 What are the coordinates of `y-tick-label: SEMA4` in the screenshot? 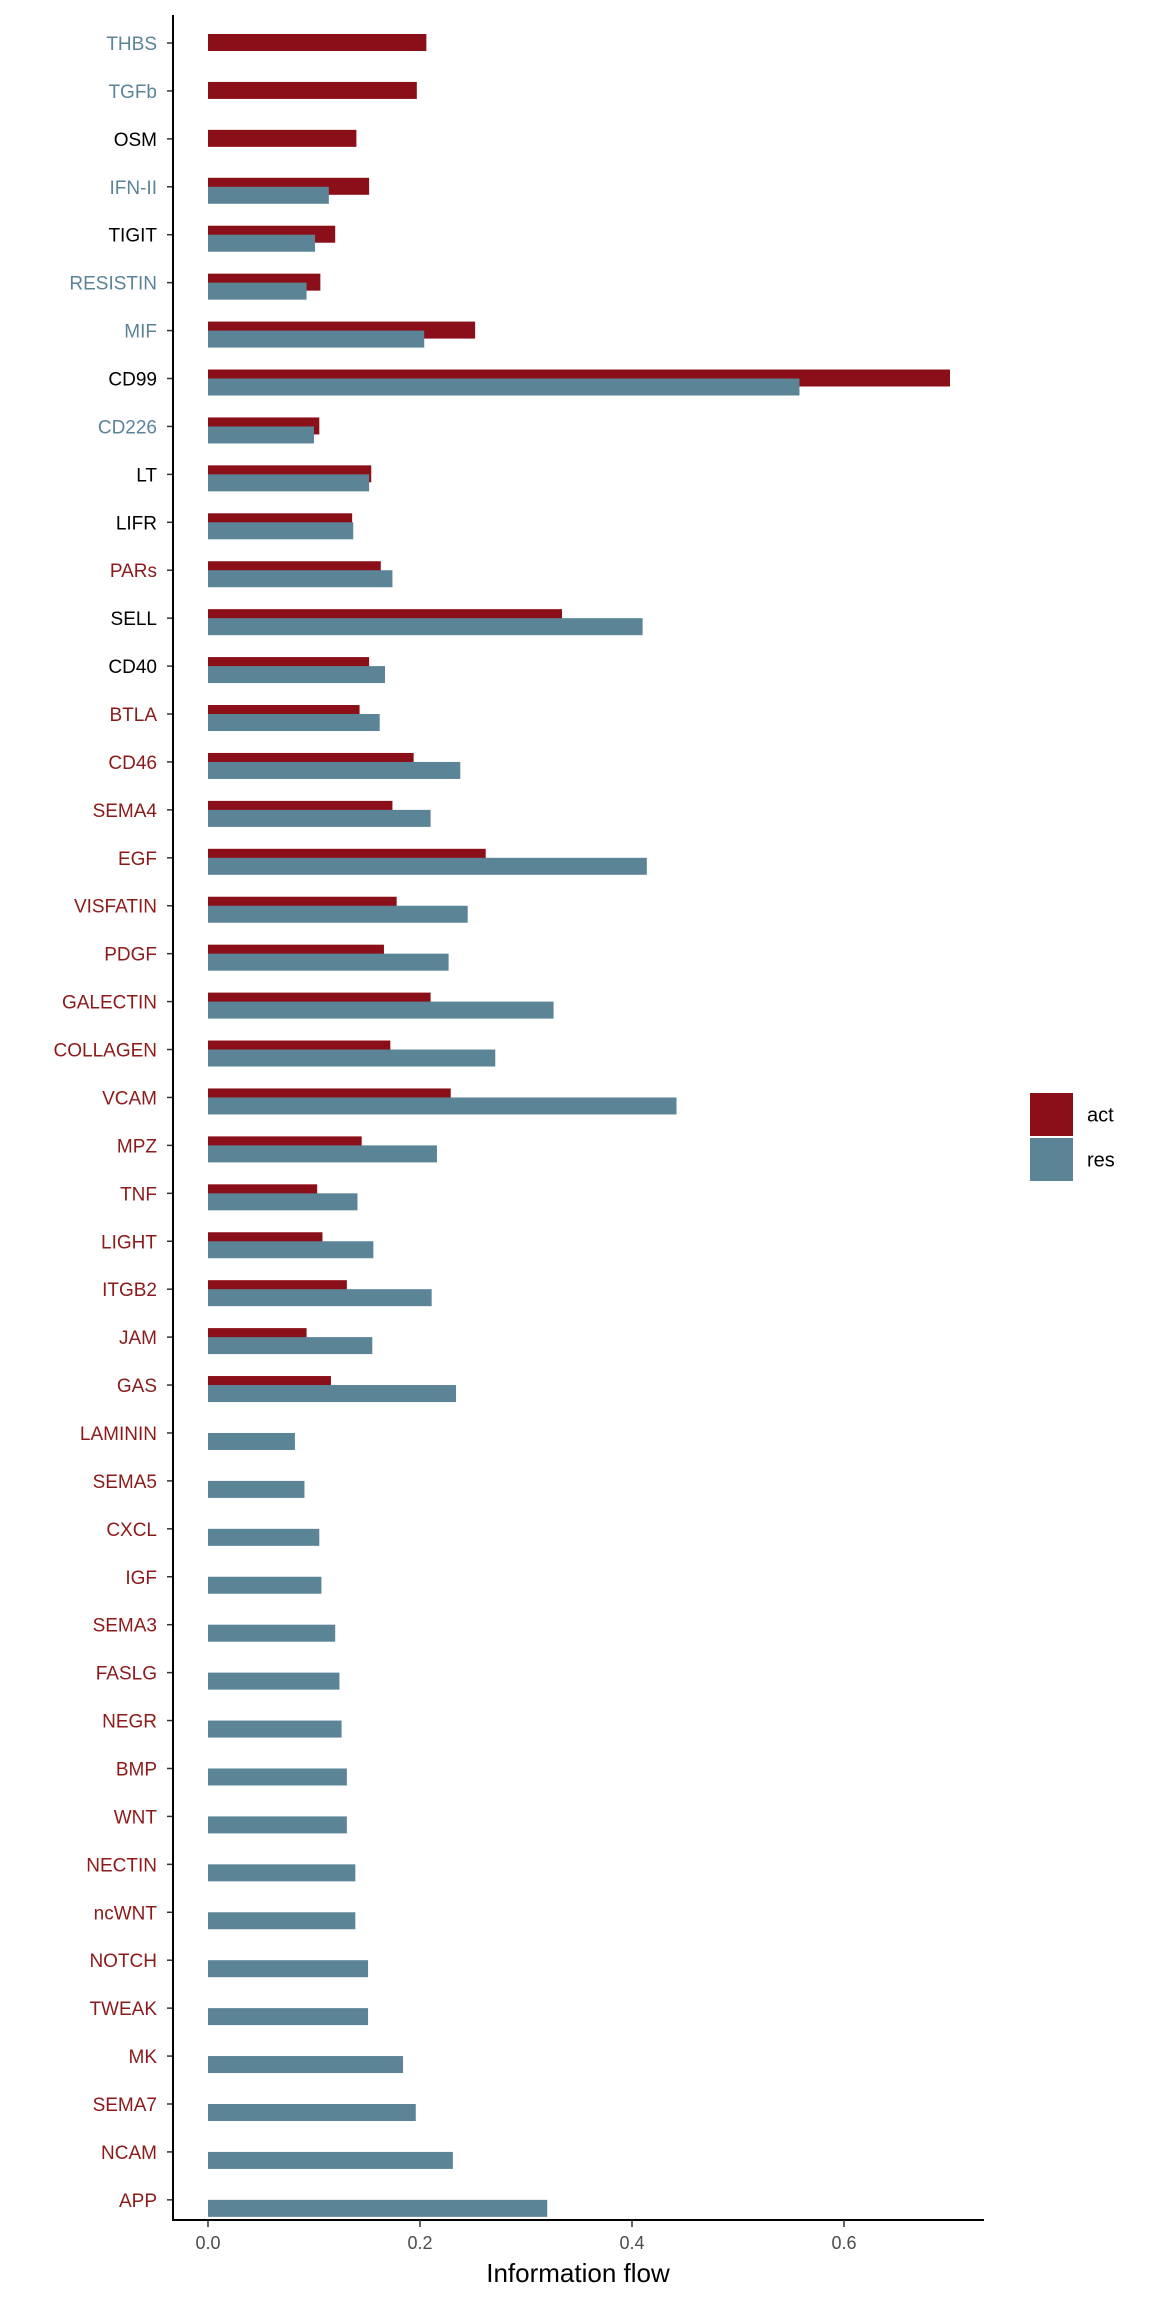 It's located at (125, 811).